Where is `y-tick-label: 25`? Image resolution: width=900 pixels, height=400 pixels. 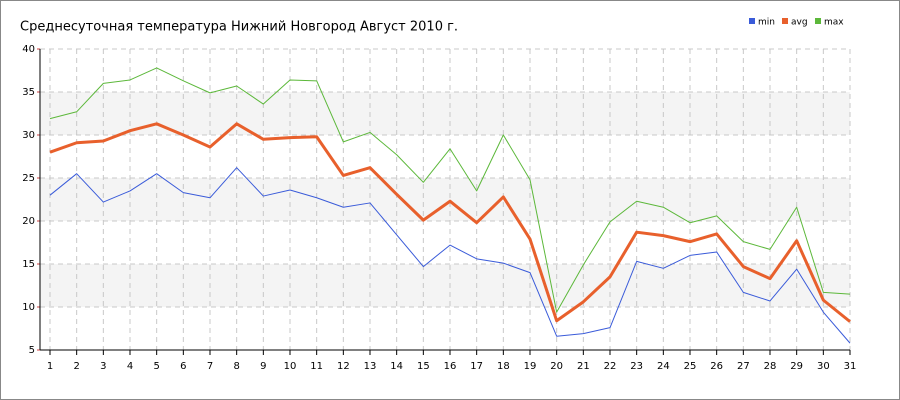 y-tick-label: 25 is located at coordinates (28, 178).